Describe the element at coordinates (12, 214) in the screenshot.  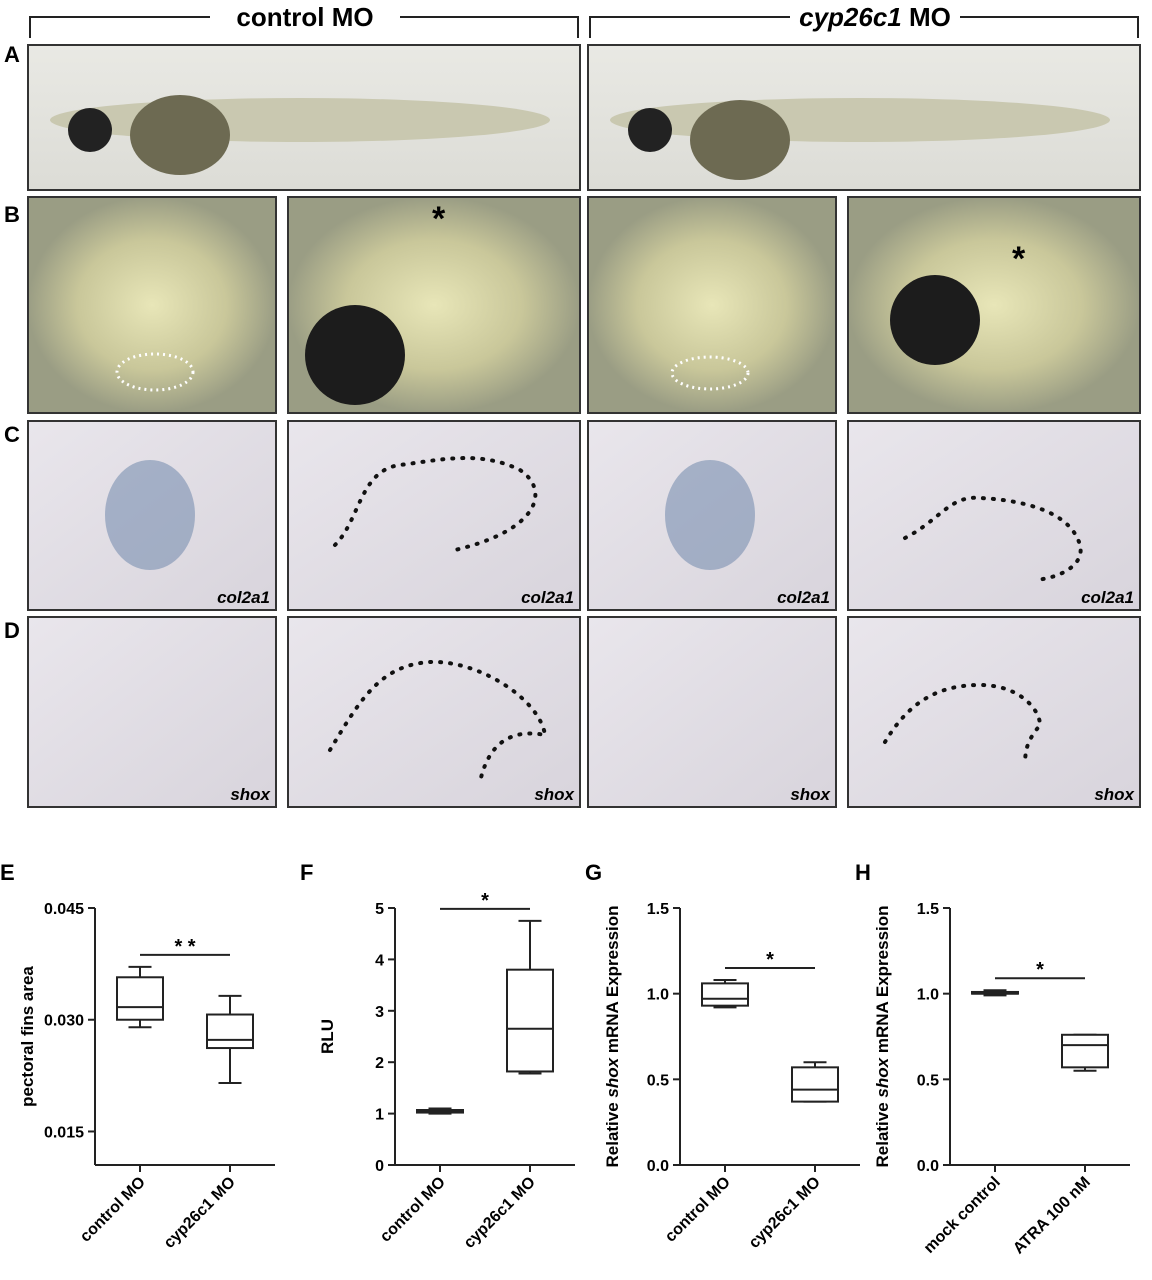
I see `panel-label: B` at that location.